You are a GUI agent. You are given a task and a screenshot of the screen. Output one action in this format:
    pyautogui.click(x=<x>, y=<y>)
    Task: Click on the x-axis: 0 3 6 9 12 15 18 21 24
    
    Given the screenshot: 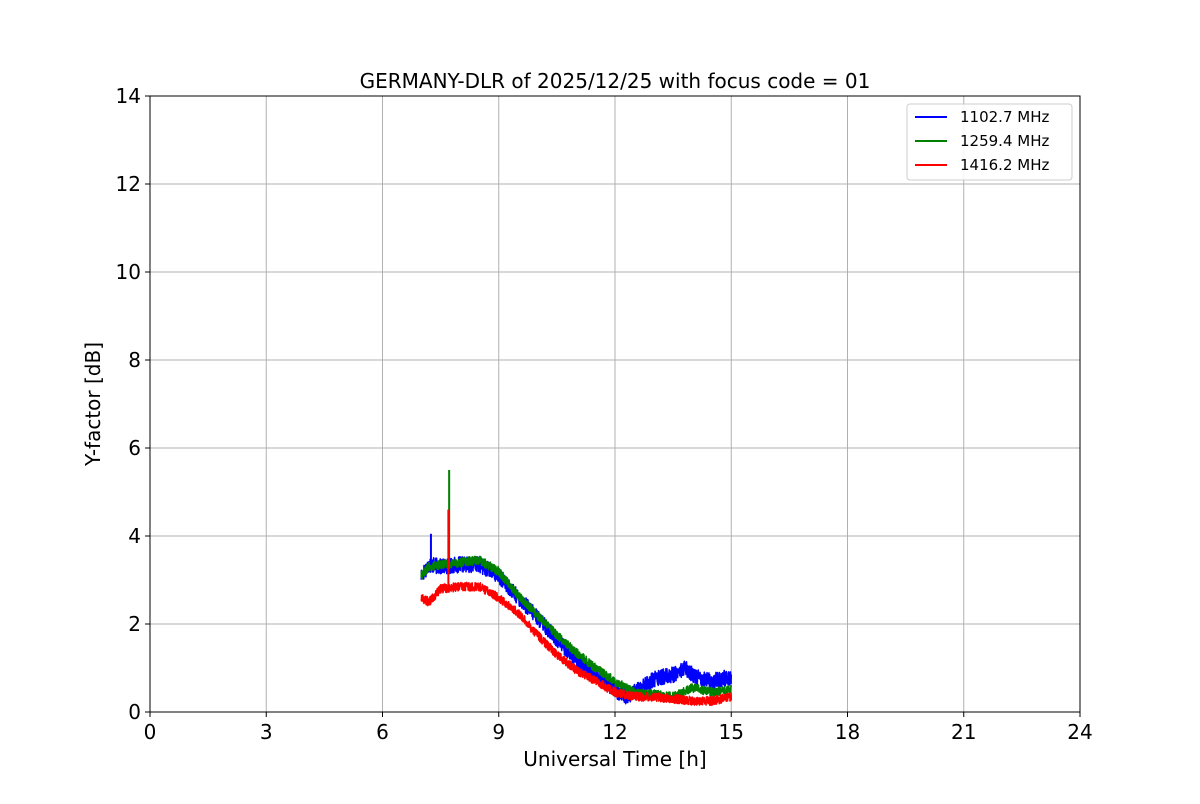 What is the action you would take?
    pyautogui.click(x=618, y=728)
    